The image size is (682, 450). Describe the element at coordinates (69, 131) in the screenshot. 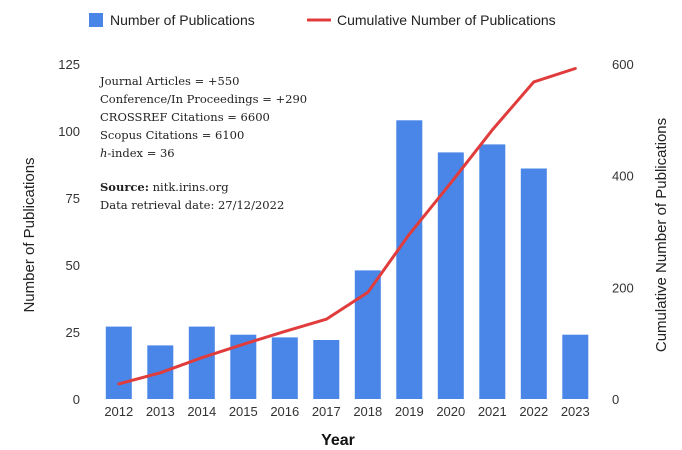

I see `left-tick-100: 100` at that location.